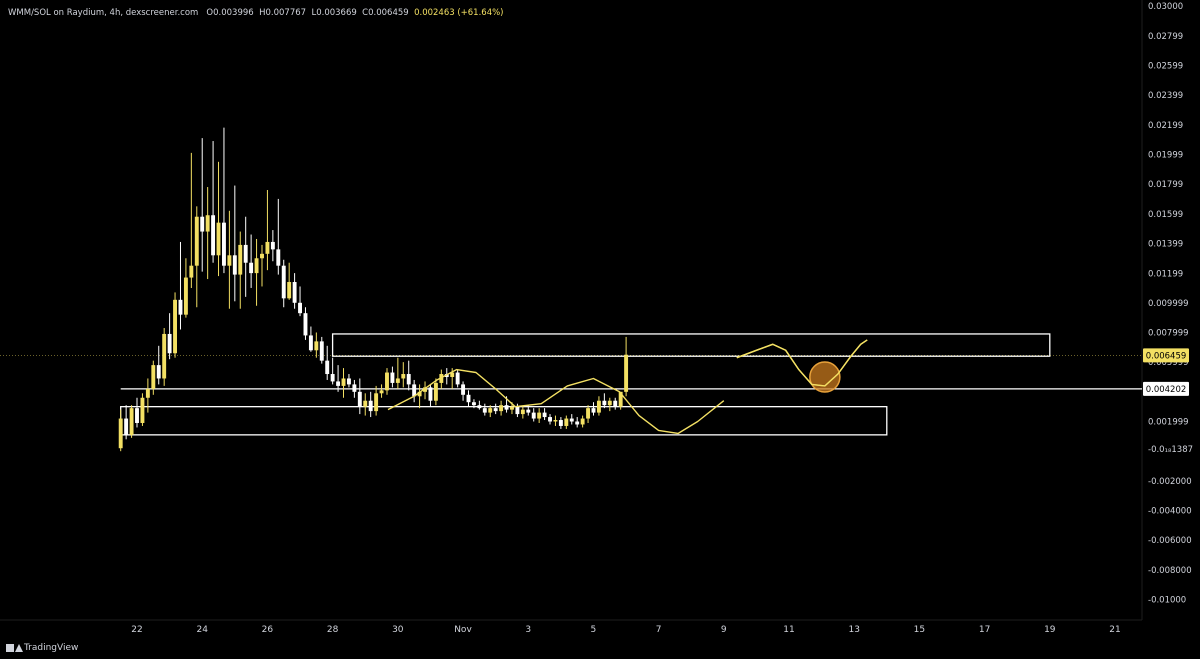 The image size is (1200, 659). Describe the element at coordinates (724, 630) in the screenshot. I see `x-tick-label: 9` at that location.